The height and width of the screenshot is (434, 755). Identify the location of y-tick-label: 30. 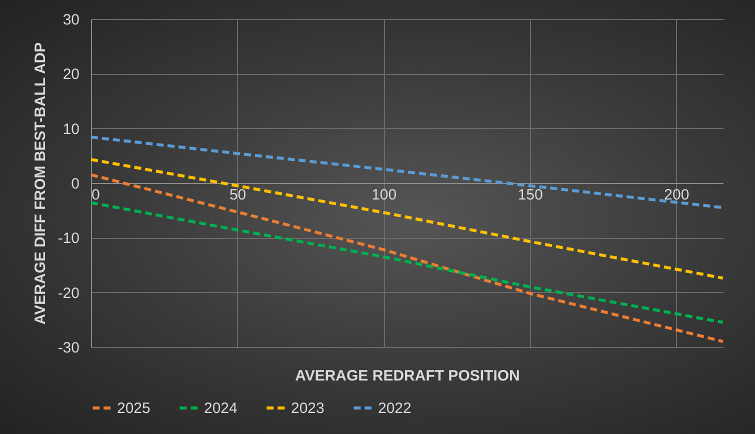
(71, 20).